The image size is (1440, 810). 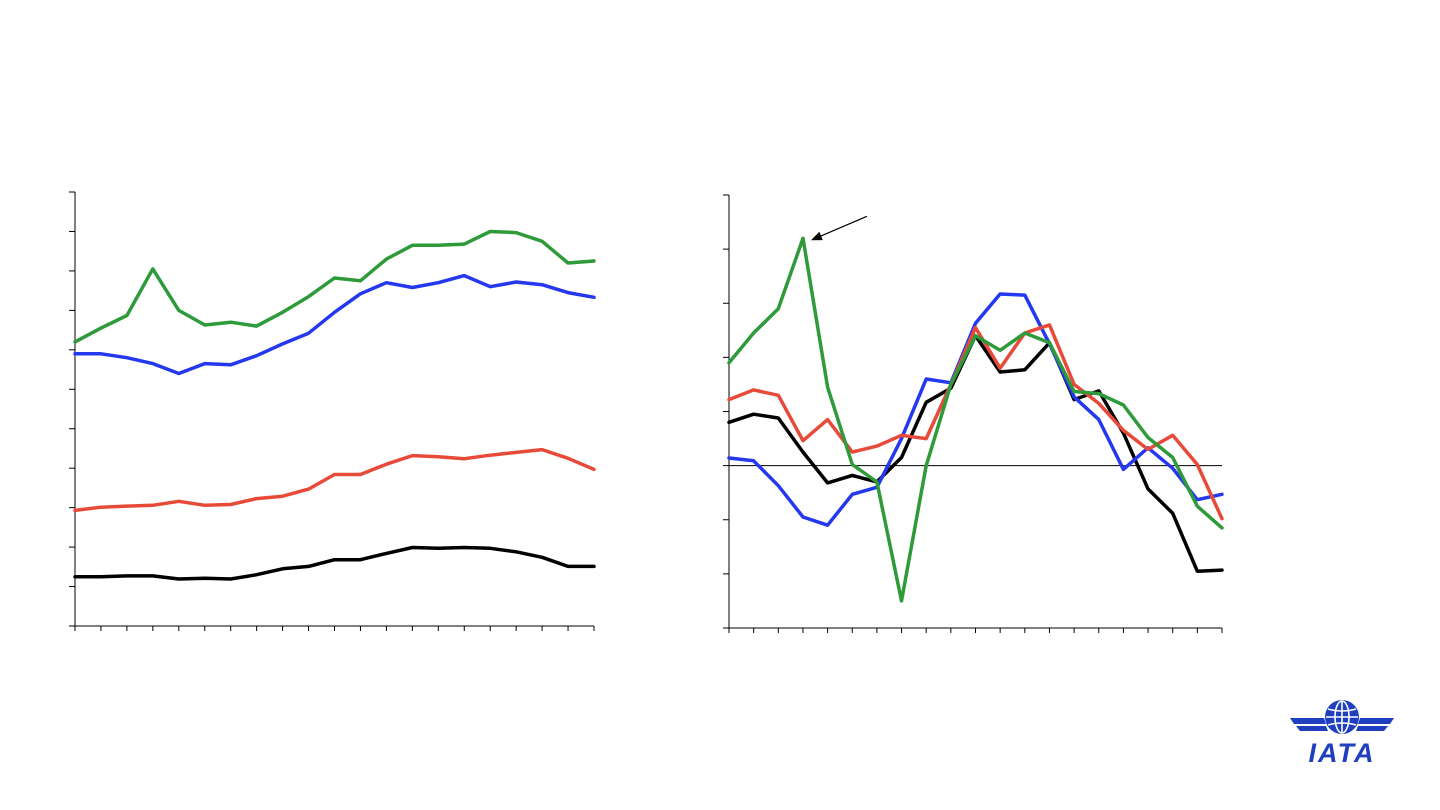 I want to click on logo-text: IATA, so click(x=1342, y=753).